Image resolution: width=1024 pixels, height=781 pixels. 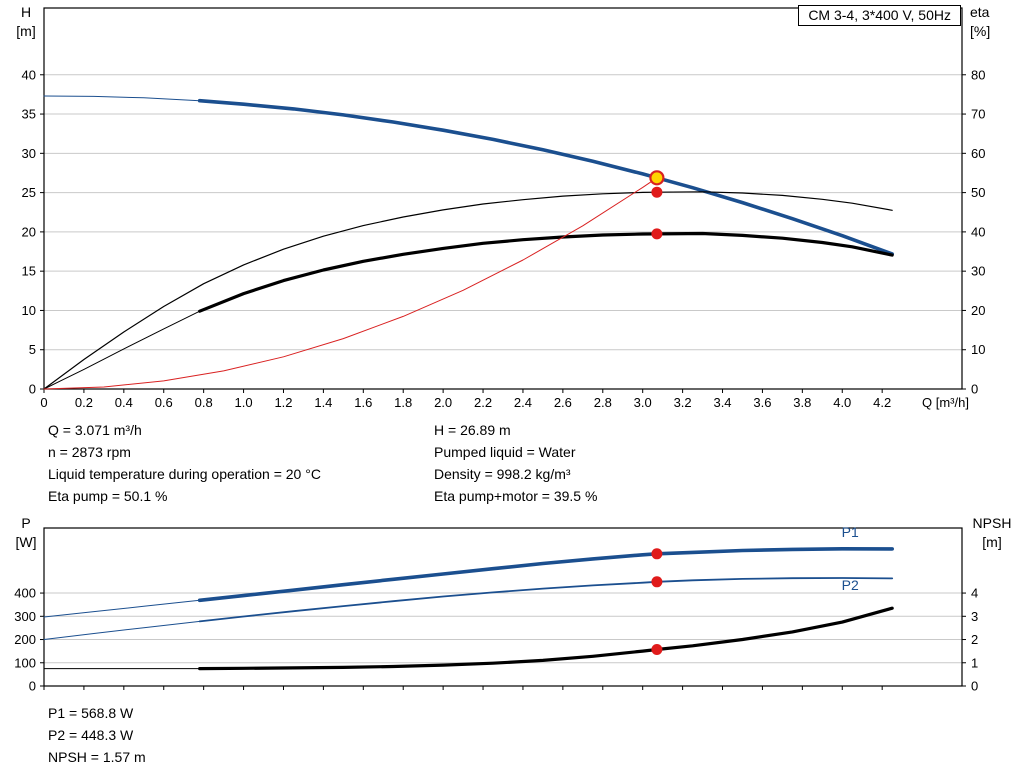 What do you see at coordinates (995, 22) in the screenshot?
I see `eta-axis-title: eta [%]` at bounding box center [995, 22].